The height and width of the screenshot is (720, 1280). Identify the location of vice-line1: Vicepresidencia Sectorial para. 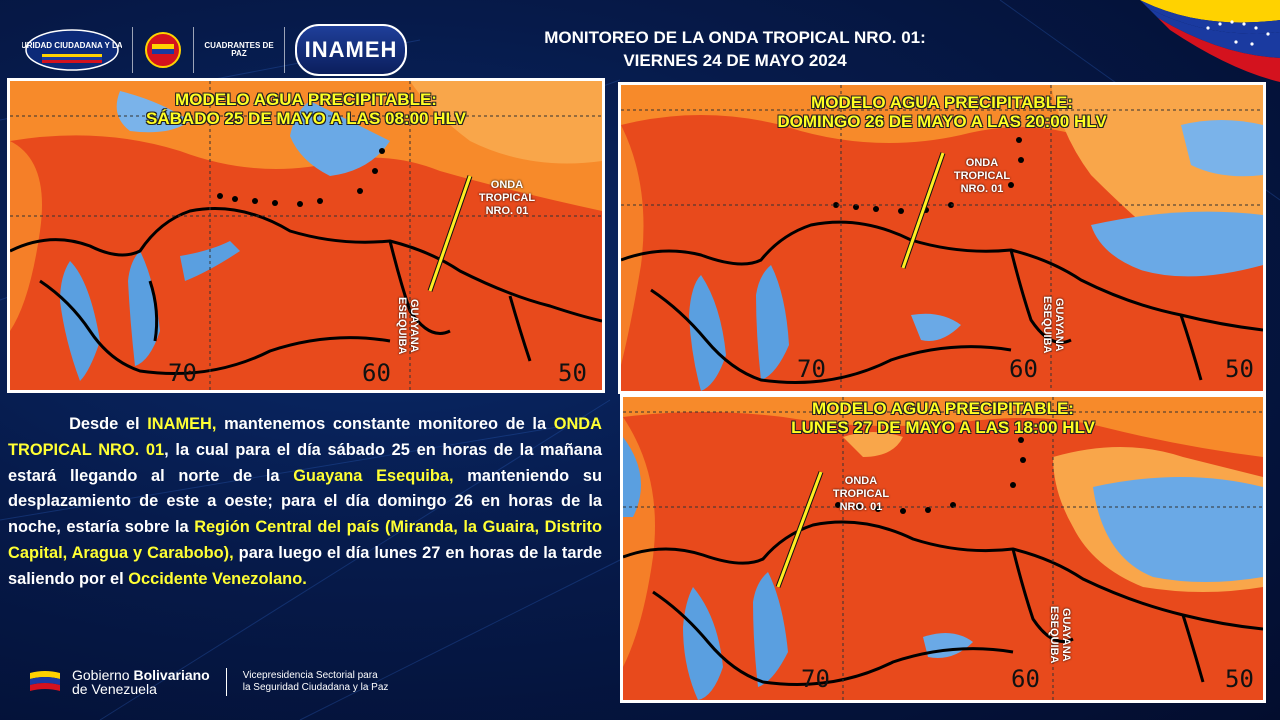
(310, 675).